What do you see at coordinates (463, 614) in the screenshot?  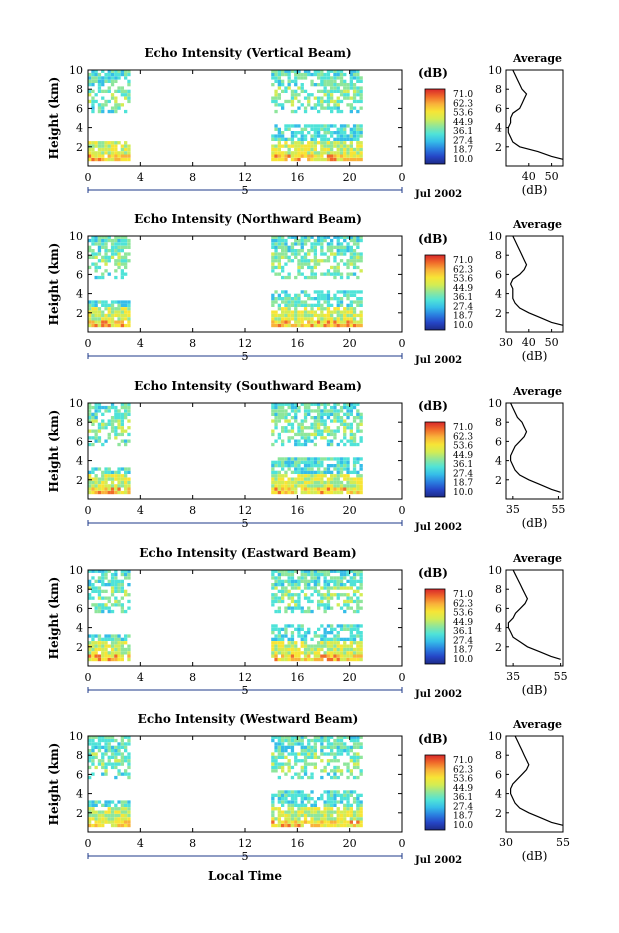 I see `colorbar-tick-label: 53.6` at bounding box center [463, 614].